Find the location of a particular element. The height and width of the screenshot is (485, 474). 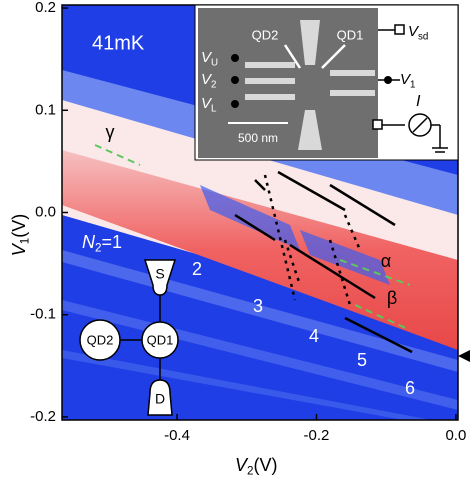

region-label: 4 is located at coordinates (314, 336).